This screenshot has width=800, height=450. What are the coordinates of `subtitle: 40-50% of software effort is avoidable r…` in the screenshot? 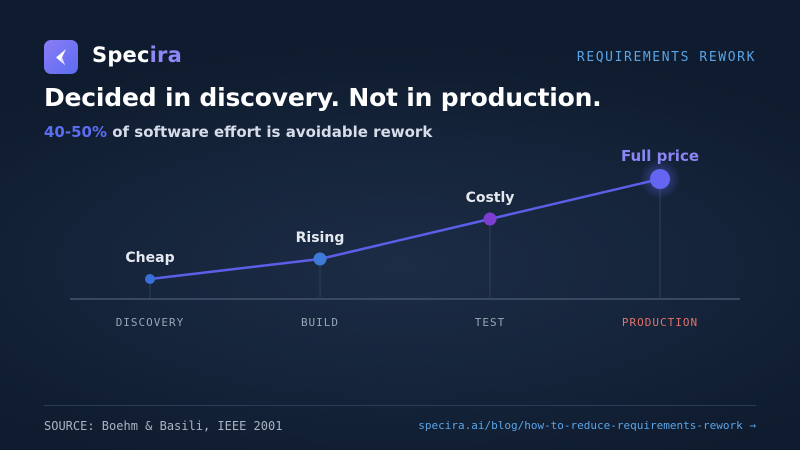 It's located at (238, 132).